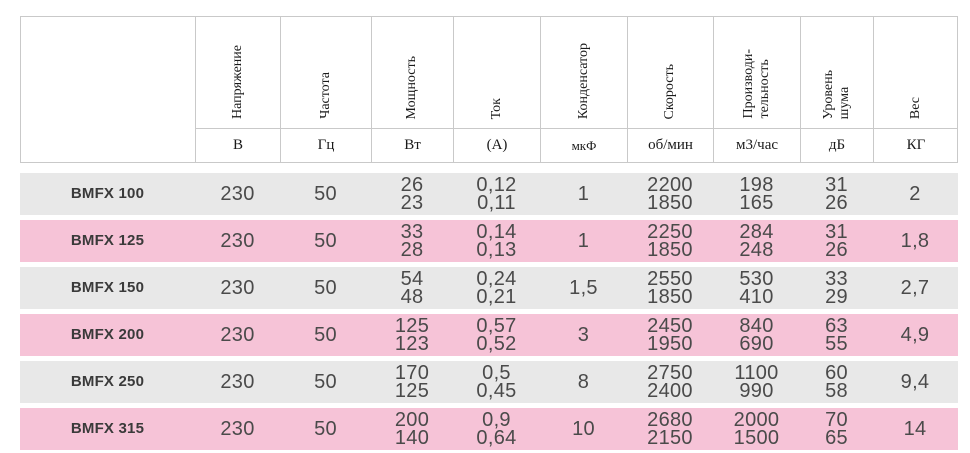 This screenshot has height=453, width=970. I want to click on model-name: BMFX 100, so click(107, 193).